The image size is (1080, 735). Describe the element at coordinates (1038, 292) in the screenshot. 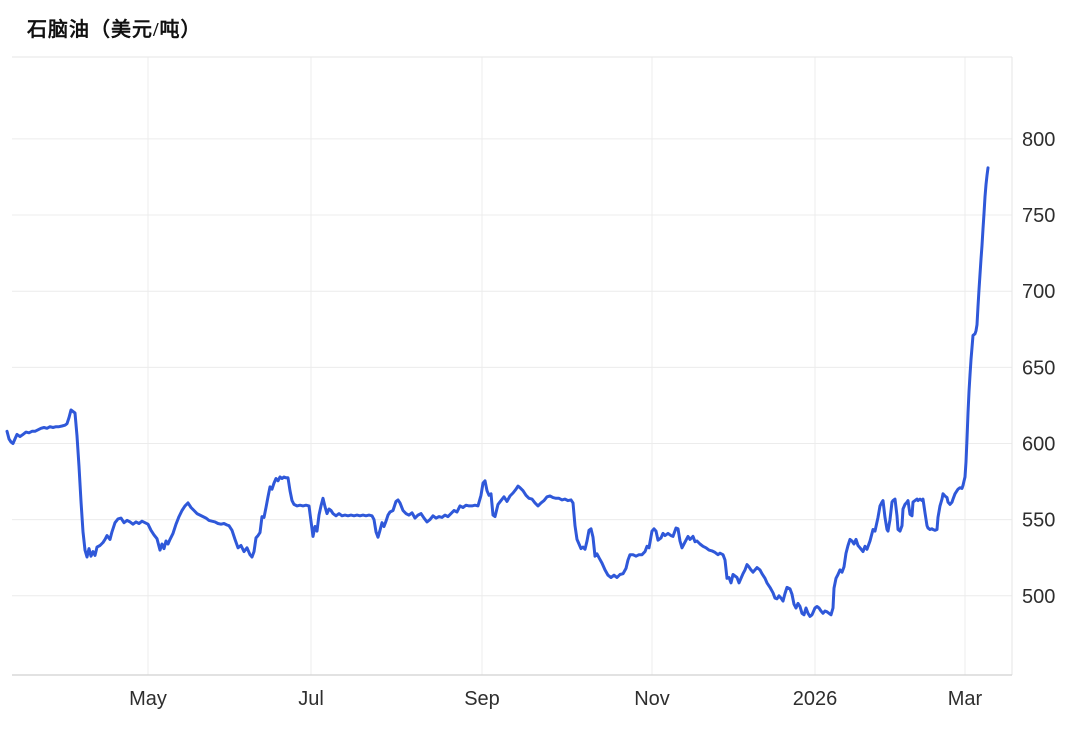

I see `y-tick-label: 700` at that location.